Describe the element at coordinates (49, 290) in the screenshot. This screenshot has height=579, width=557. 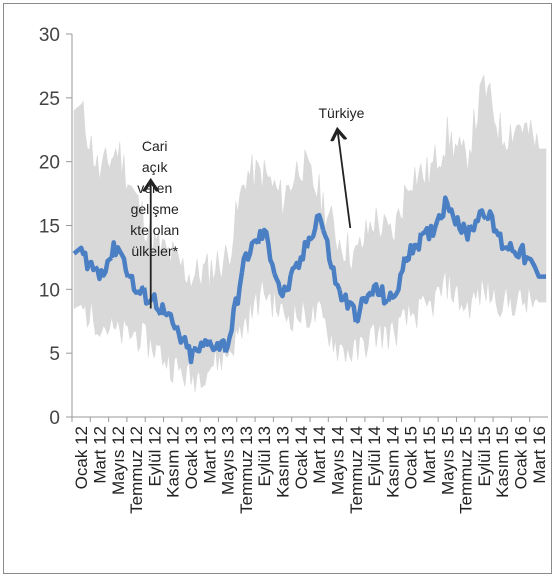
I see `y-tick-label: 10` at that location.